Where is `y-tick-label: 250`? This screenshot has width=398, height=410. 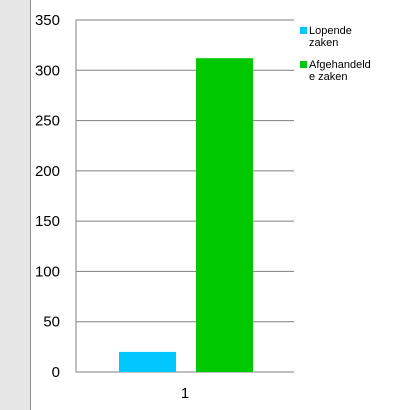
y-tick-label: 250 is located at coordinates (47, 121).